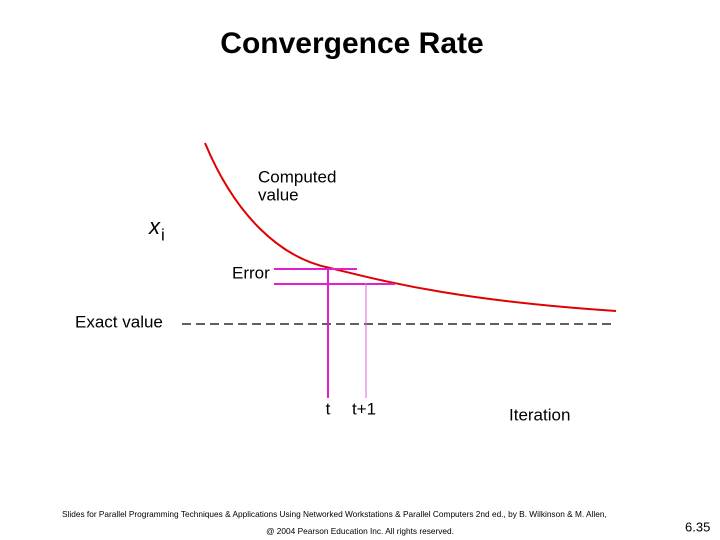 This screenshot has height=540, width=720. Describe the element at coordinates (154, 226) in the screenshot. I see `x-symbol: x` at that location.